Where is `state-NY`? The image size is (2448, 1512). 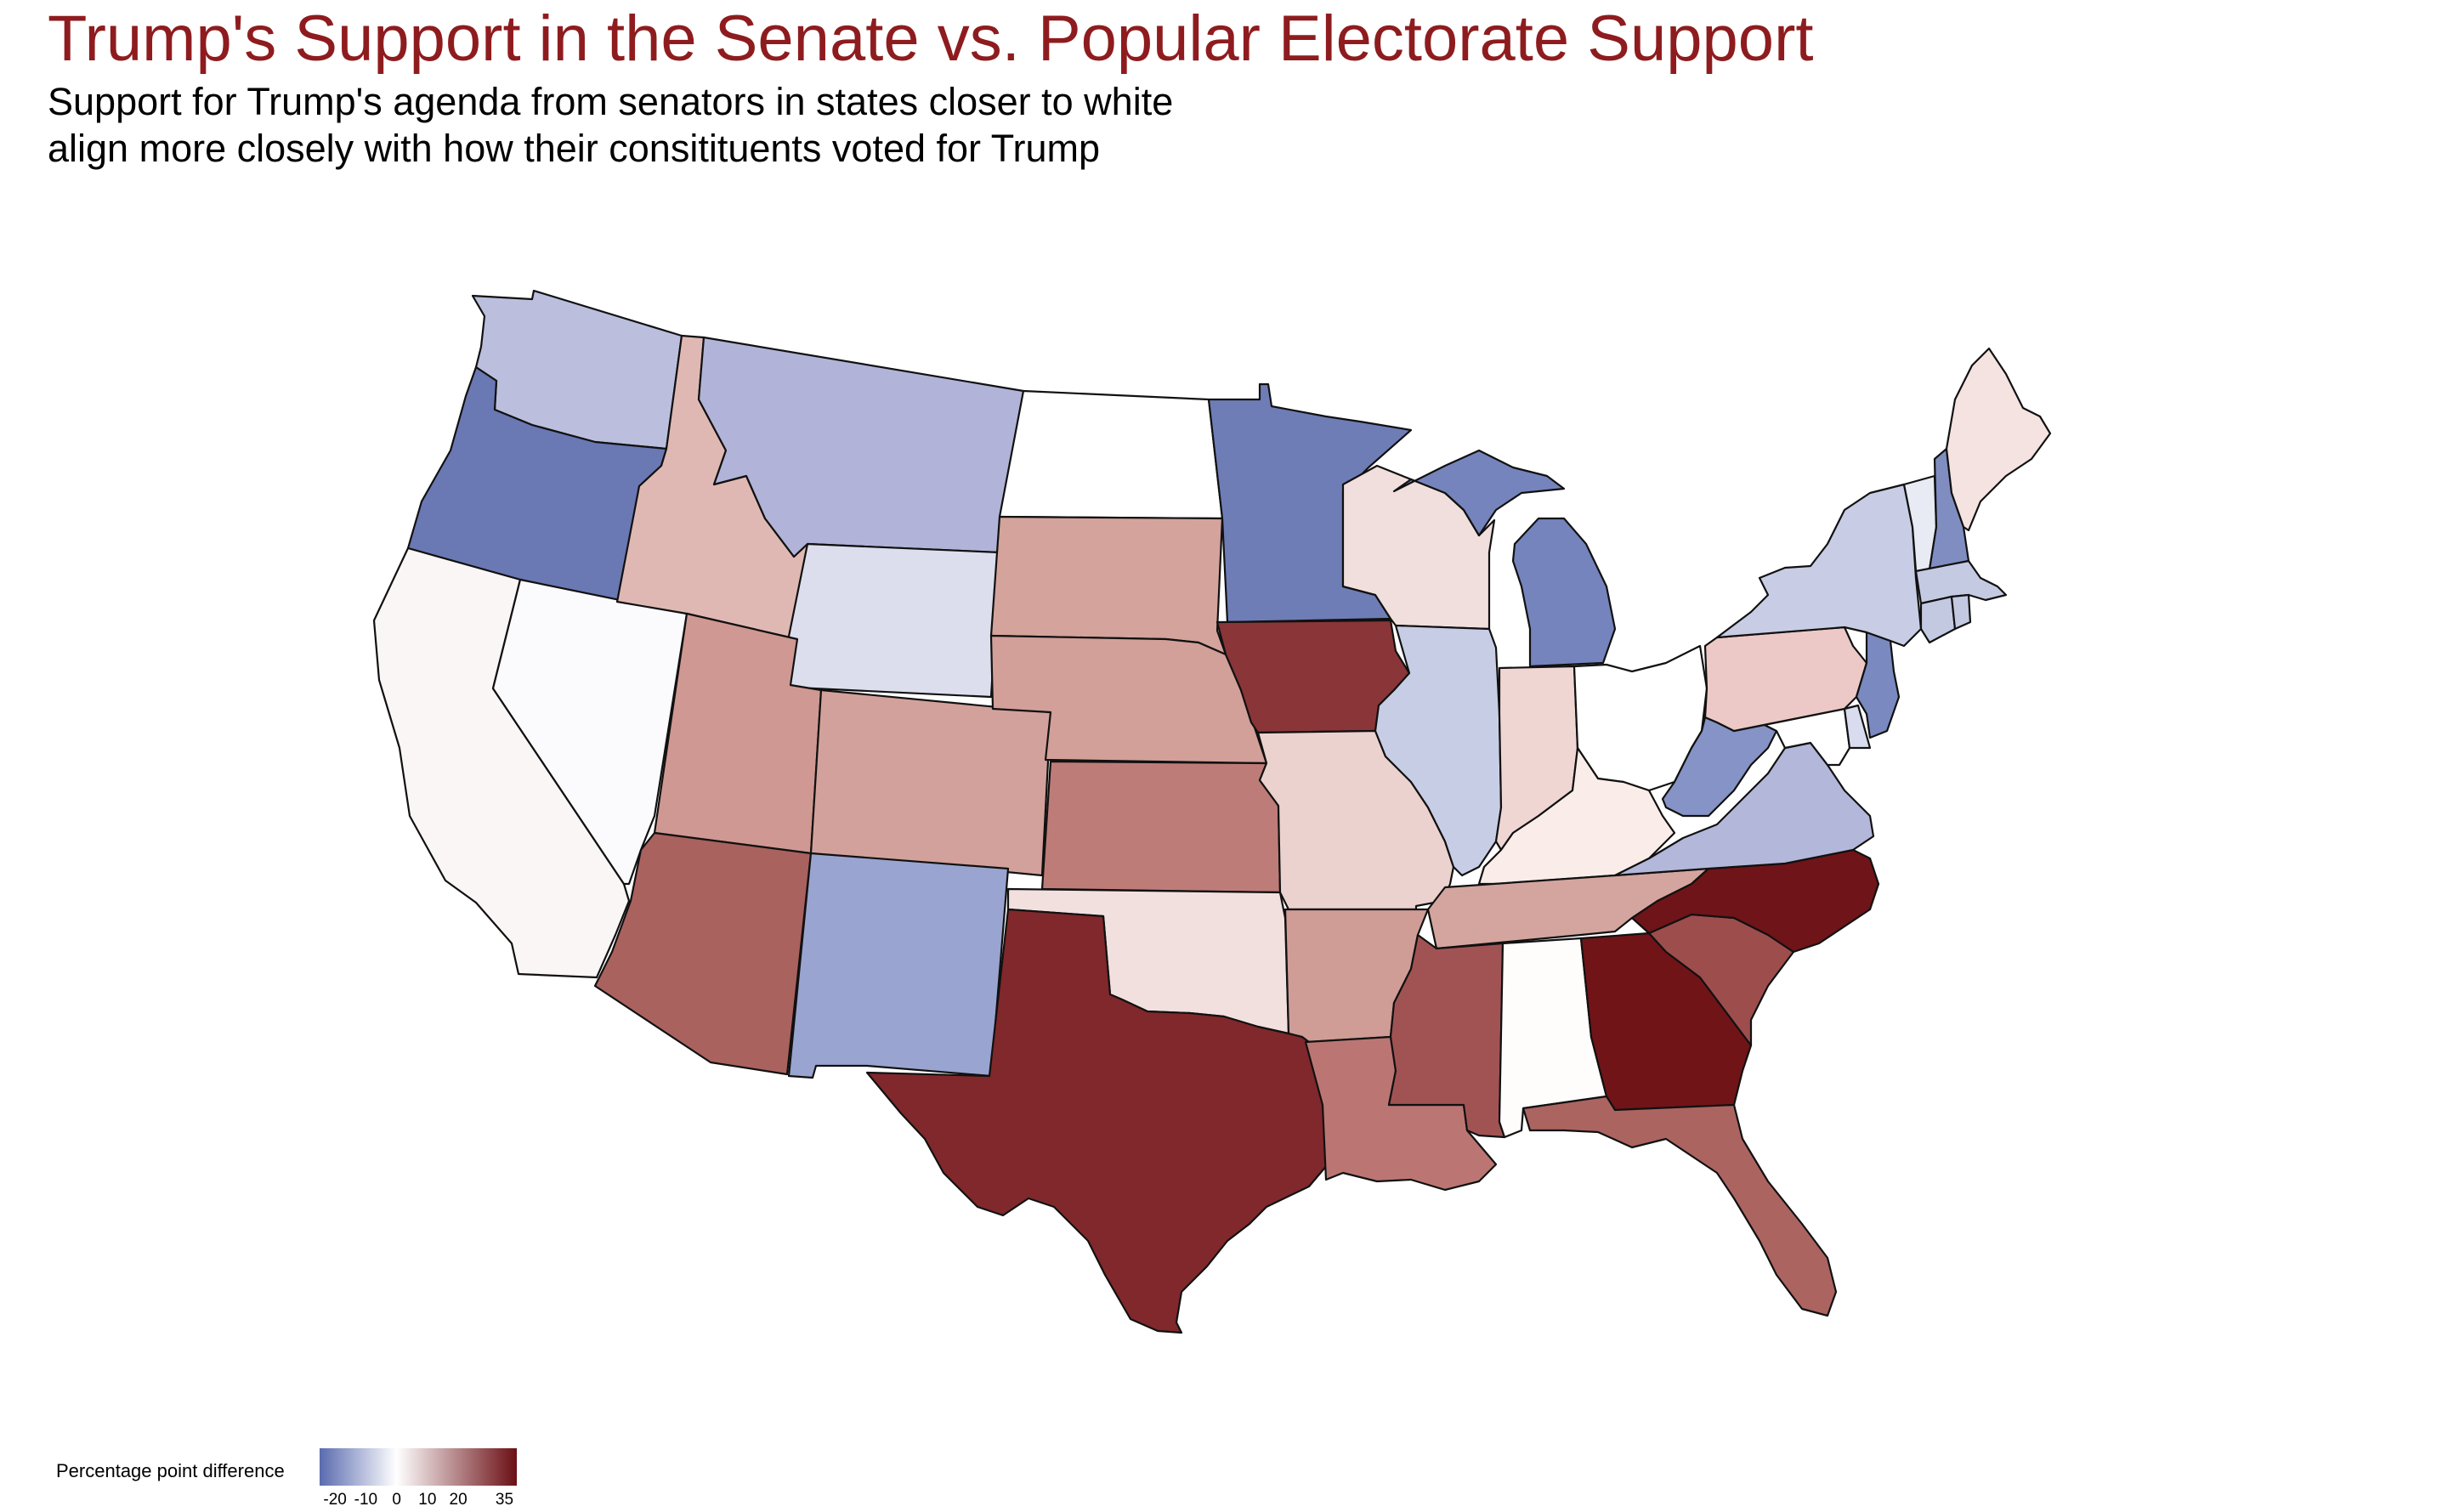 state-NY is located at coordinates (1819, 565).